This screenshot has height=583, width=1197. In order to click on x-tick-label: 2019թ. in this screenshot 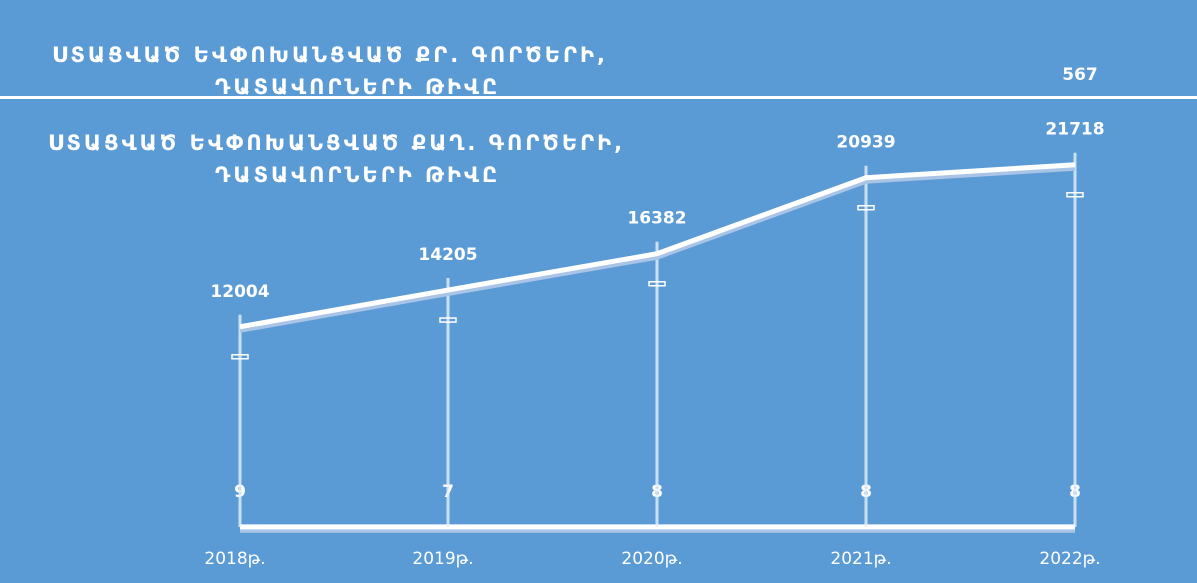, I will do `click(442, 559)`.